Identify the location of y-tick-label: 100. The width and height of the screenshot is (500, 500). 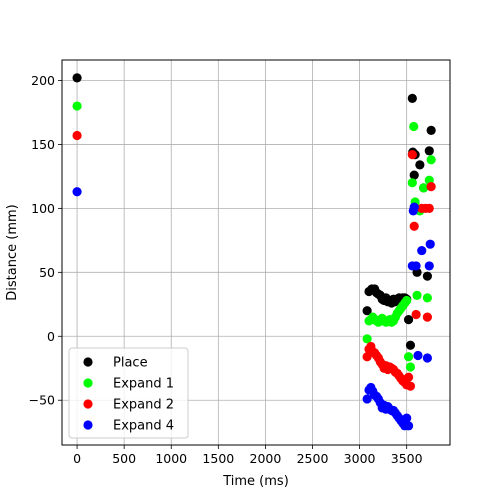
(43, 208).